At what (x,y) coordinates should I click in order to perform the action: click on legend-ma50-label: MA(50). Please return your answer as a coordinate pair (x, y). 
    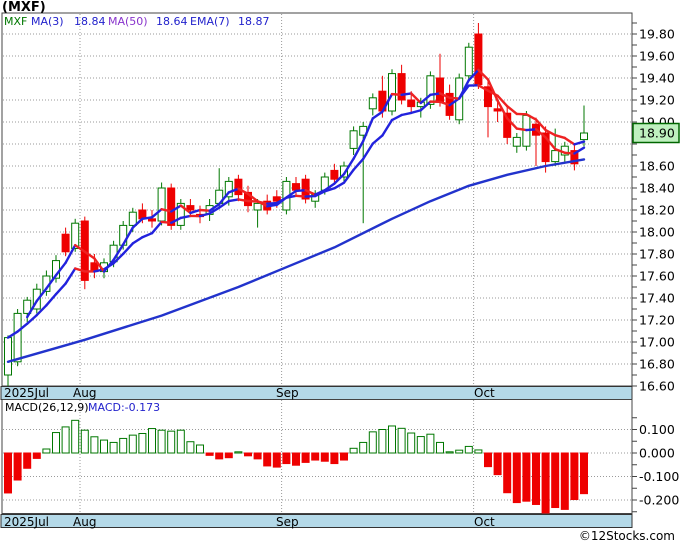
    Looking at the image, I should click on (128, 21).